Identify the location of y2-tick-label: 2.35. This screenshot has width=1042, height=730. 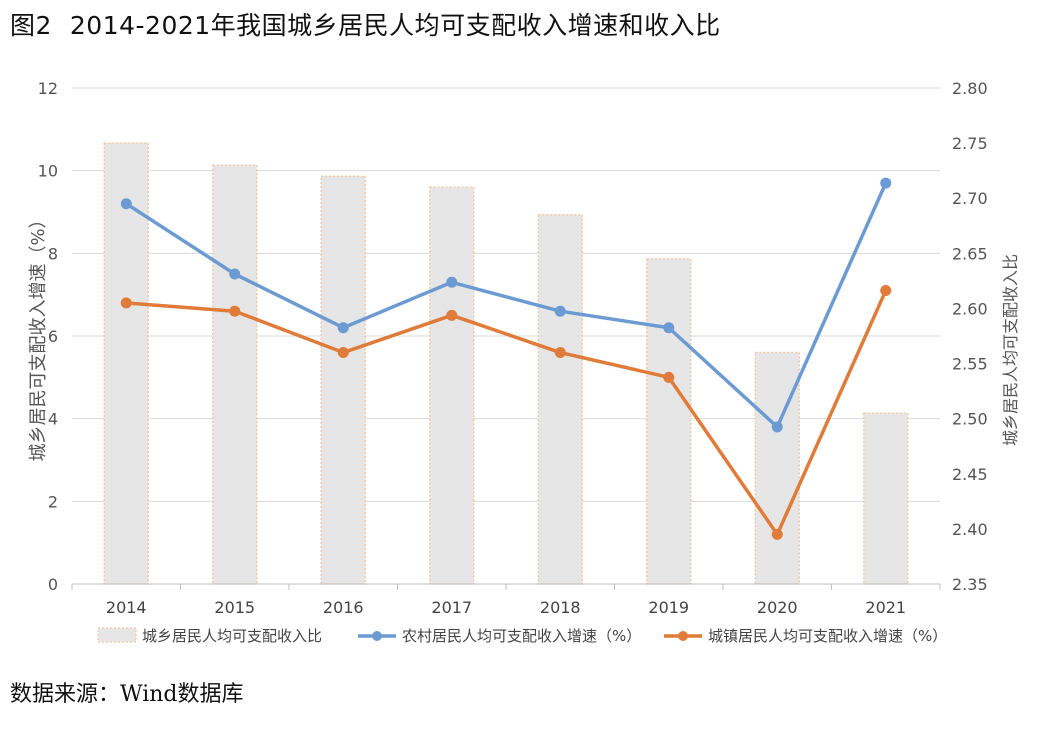
(970, 584).